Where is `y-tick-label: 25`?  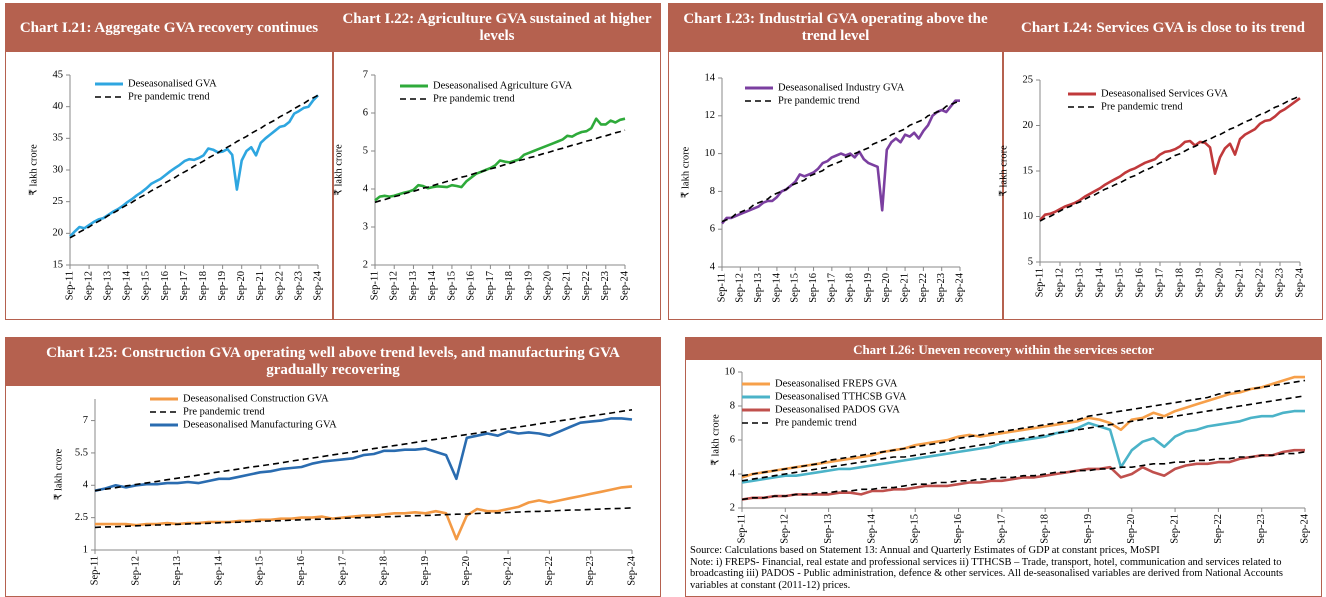
y-tick-label: 25 is located at coordinates (58, 201).